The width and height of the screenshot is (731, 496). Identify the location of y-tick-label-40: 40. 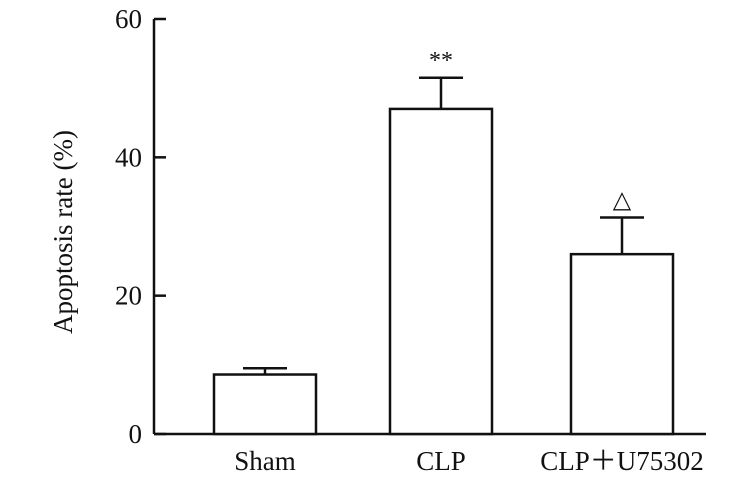
(128, 157).